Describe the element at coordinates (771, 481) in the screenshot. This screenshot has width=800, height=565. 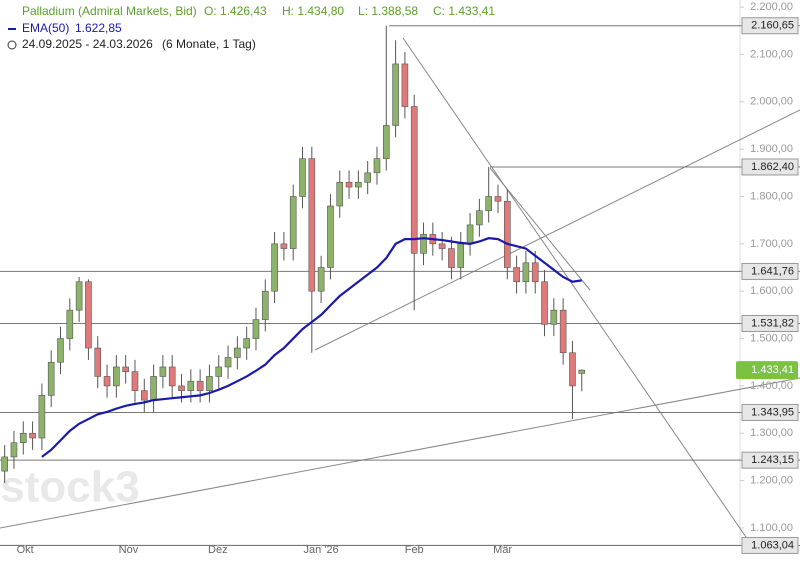
I see `y-tick-label: 1.200,00` at that location.